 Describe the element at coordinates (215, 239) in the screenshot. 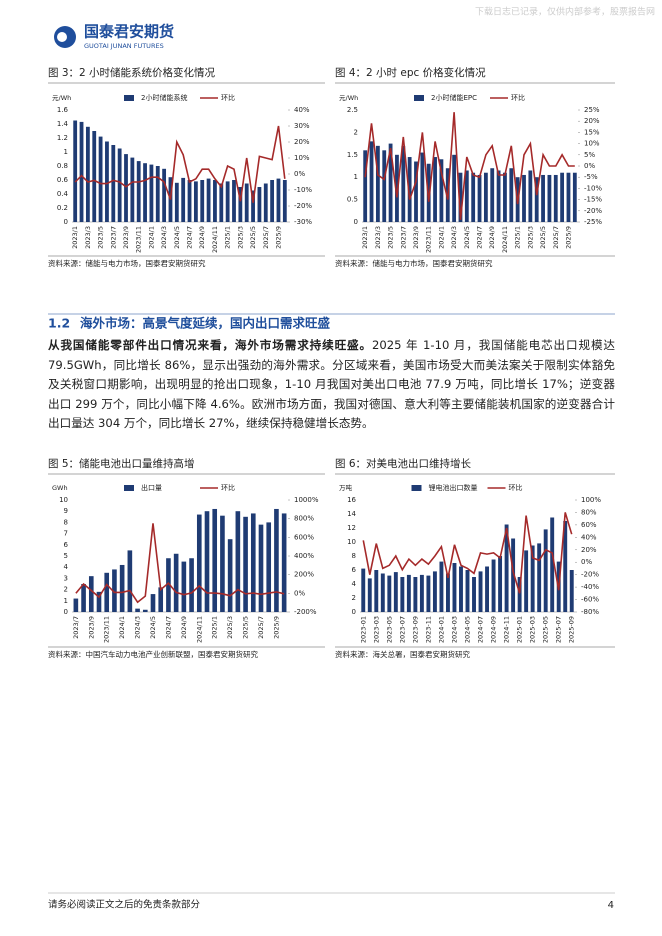

I see `x-tick-label: 2024/11` at that location.